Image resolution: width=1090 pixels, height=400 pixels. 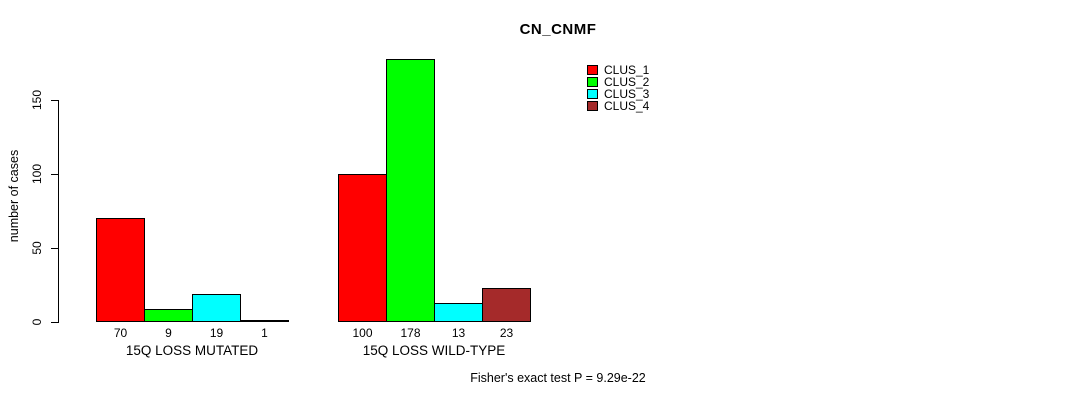 I want to click on bar-value-label: 13, so click(x=458, y=333).